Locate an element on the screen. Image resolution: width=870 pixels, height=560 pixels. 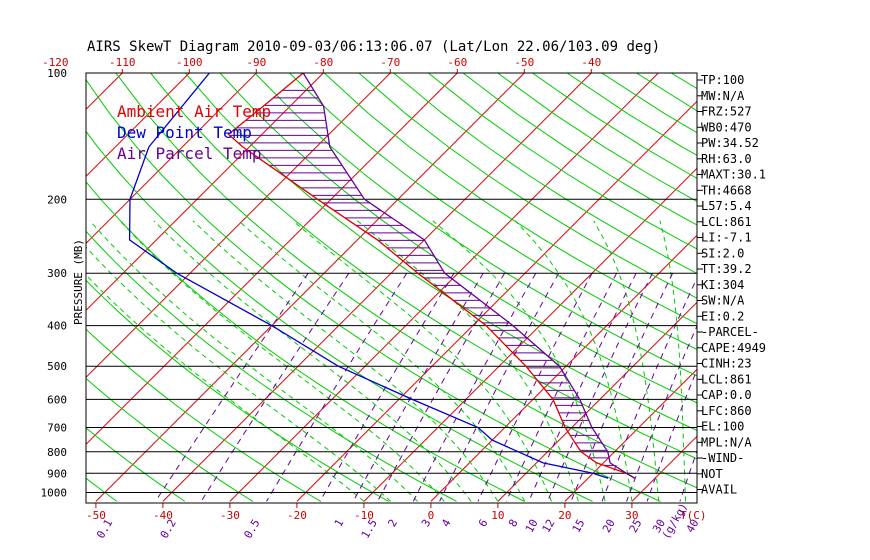
stats-item: CAPE:4949 is located at coordinates (733, 348).